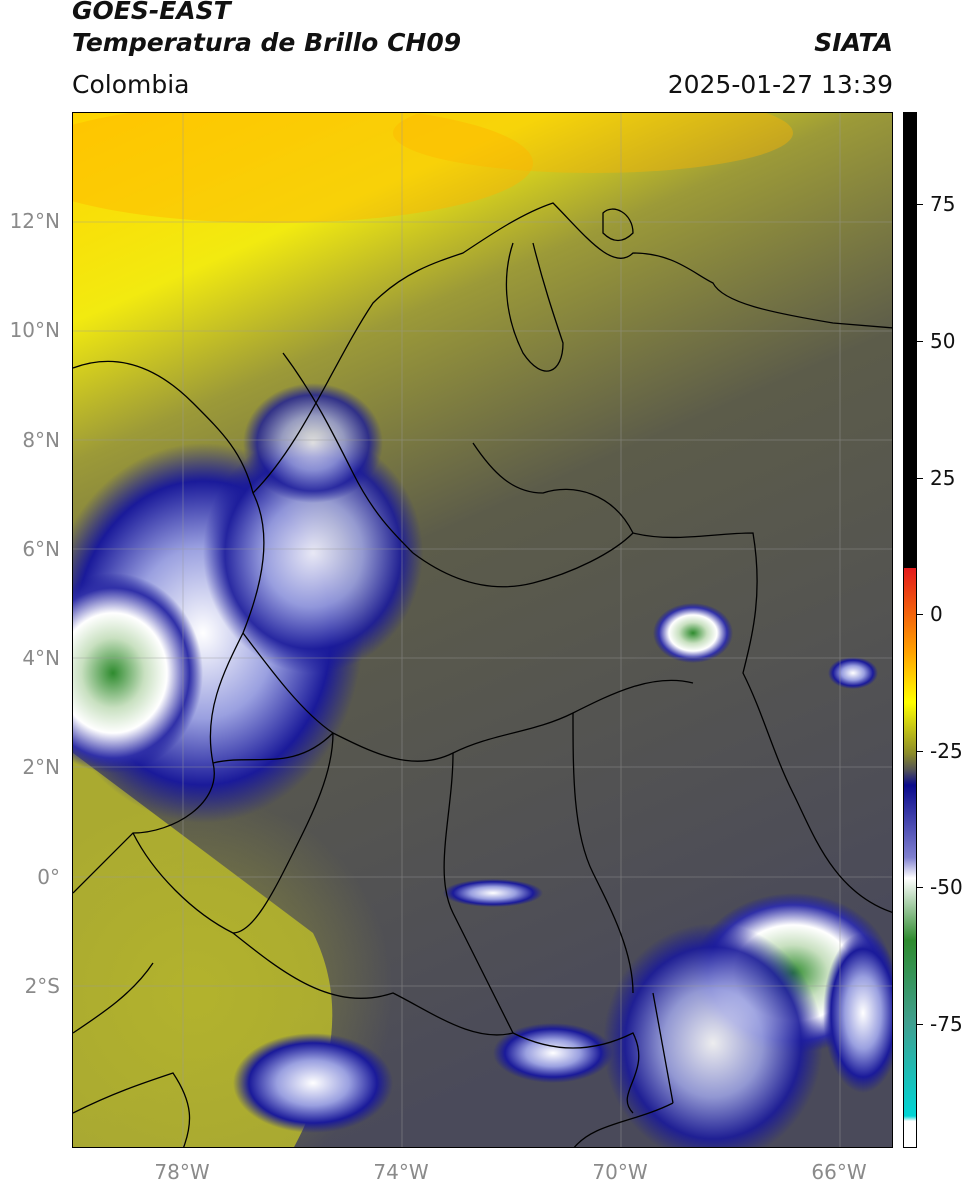 Image resolution: width=966 pixels, height=1190 pixels. What do you see at coordinates (401, 1172) in the screenshot?
I see `lon-label-74w: 74°W` at bounding box center [401, 1172].